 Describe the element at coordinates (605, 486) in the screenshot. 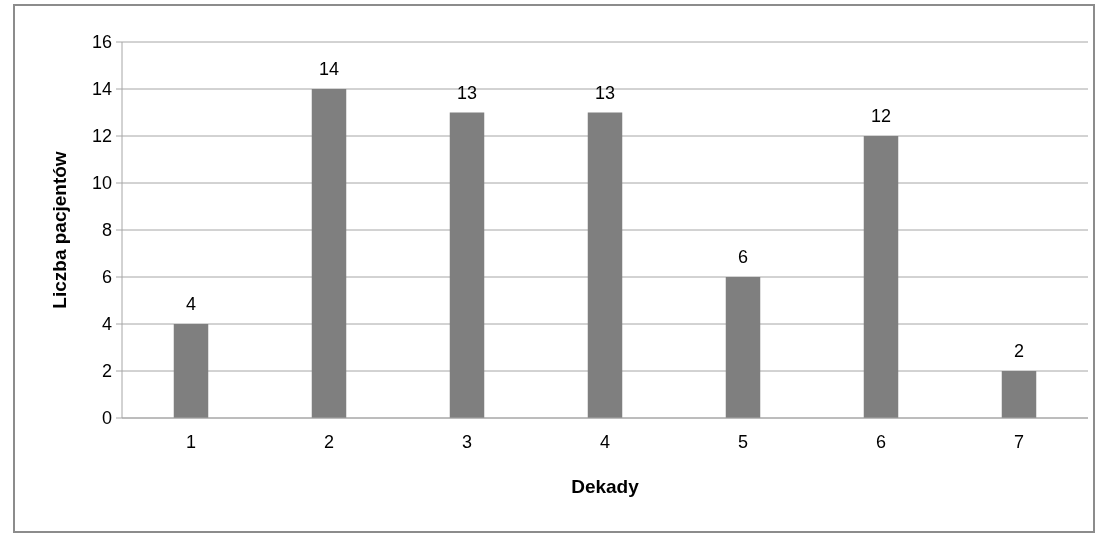

I see `x-axis-title: Dekady` at that location.